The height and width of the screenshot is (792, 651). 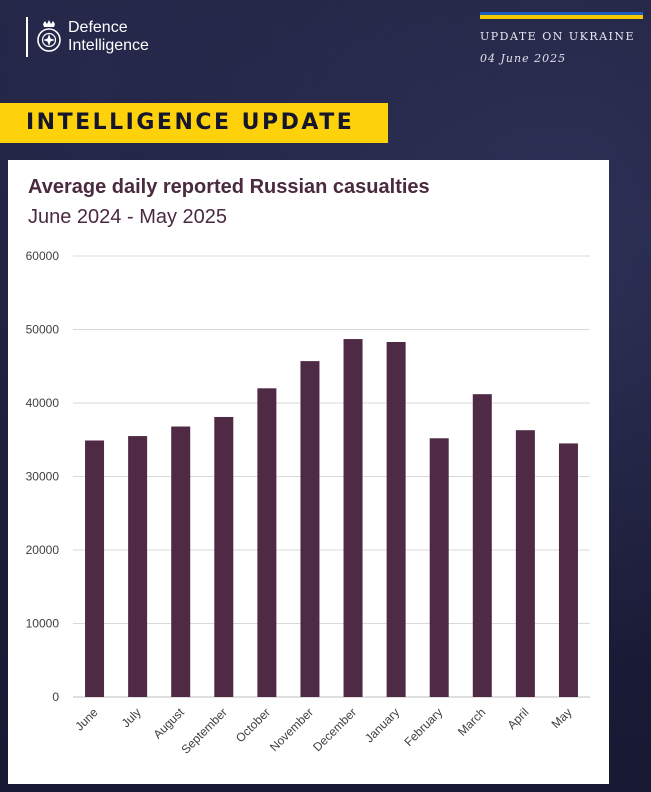 What do you see at coordinates (353, 518) in the screenshot?
I see `bar-december` at bounding box center [353, 518].